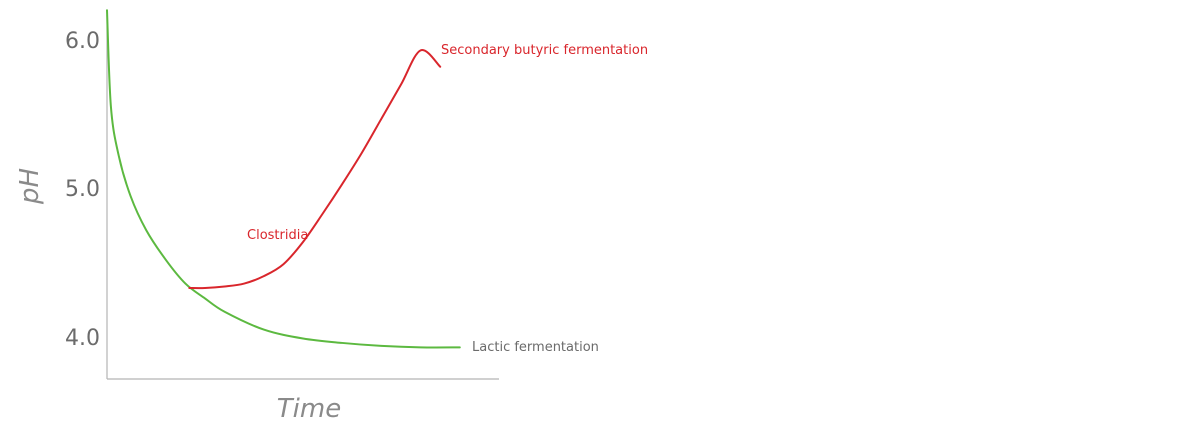 This screenshot has width=1200, height=437. I want to click on label-lactic-fermentation: Lactic fermentation, so click(535, 347).